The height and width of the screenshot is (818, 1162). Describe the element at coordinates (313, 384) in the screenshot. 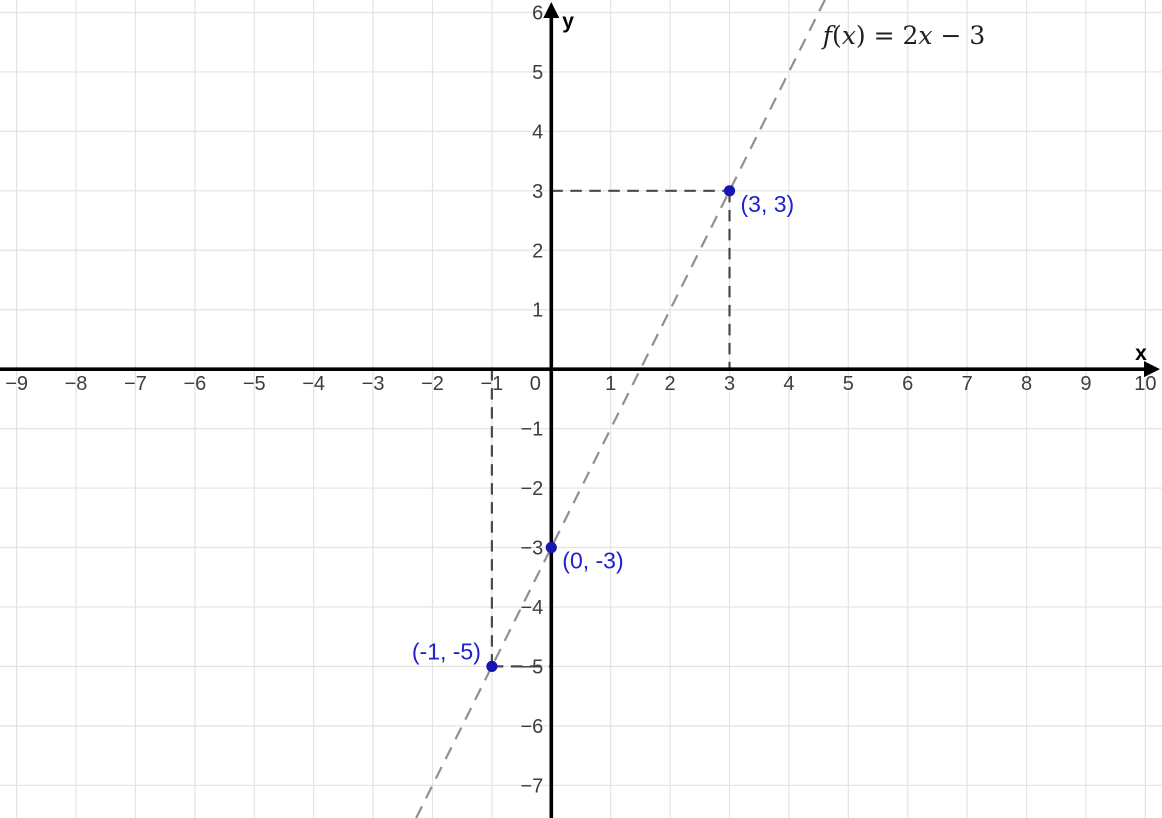

I see `x-tick-label: −4` at that location.